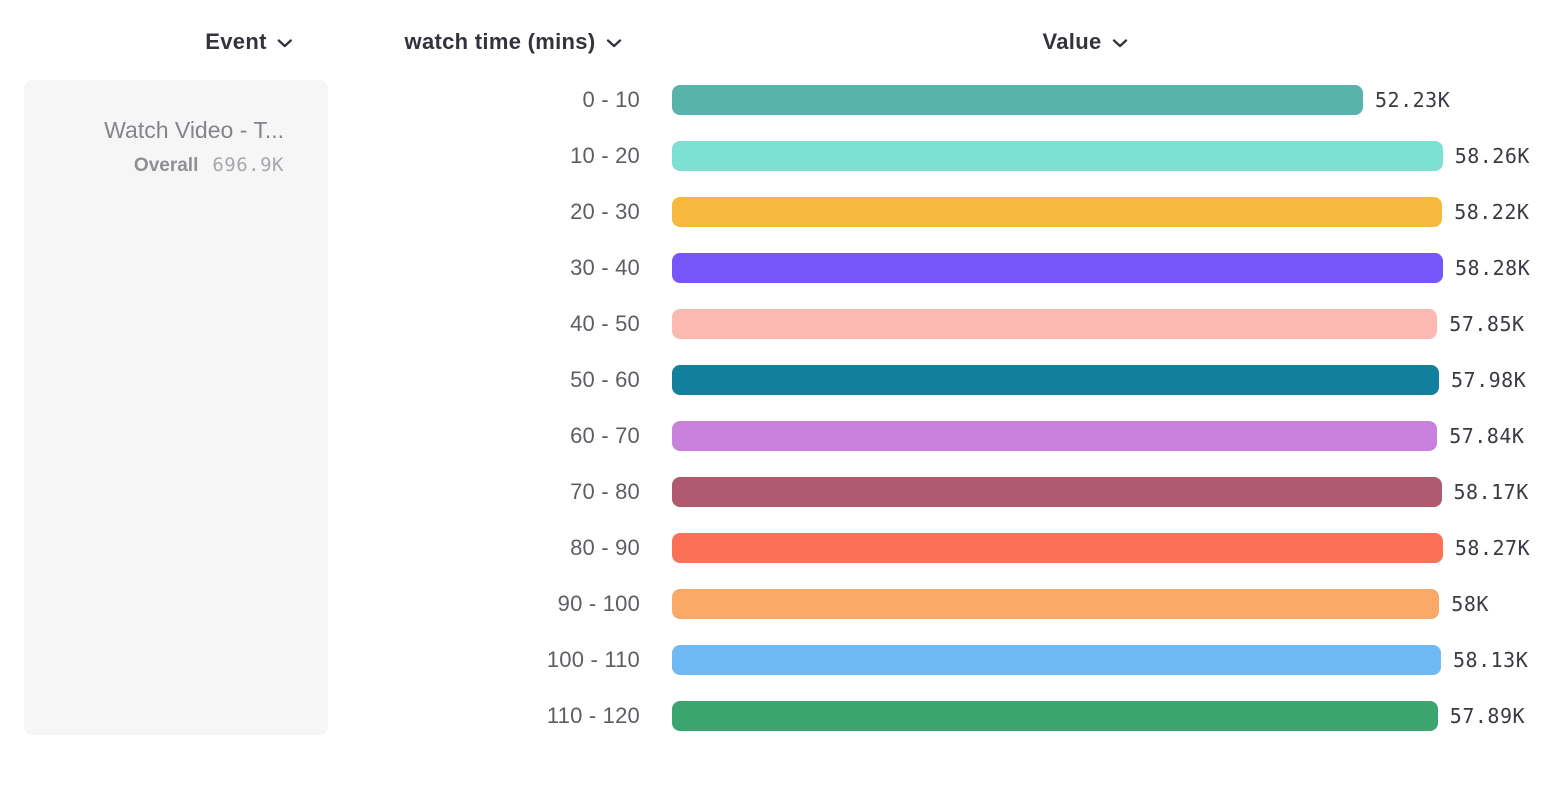 The width and height of the screenshot is (1568, 790). I want to click on chart-row: 30 - 40 58.28K, so click(784, 268).